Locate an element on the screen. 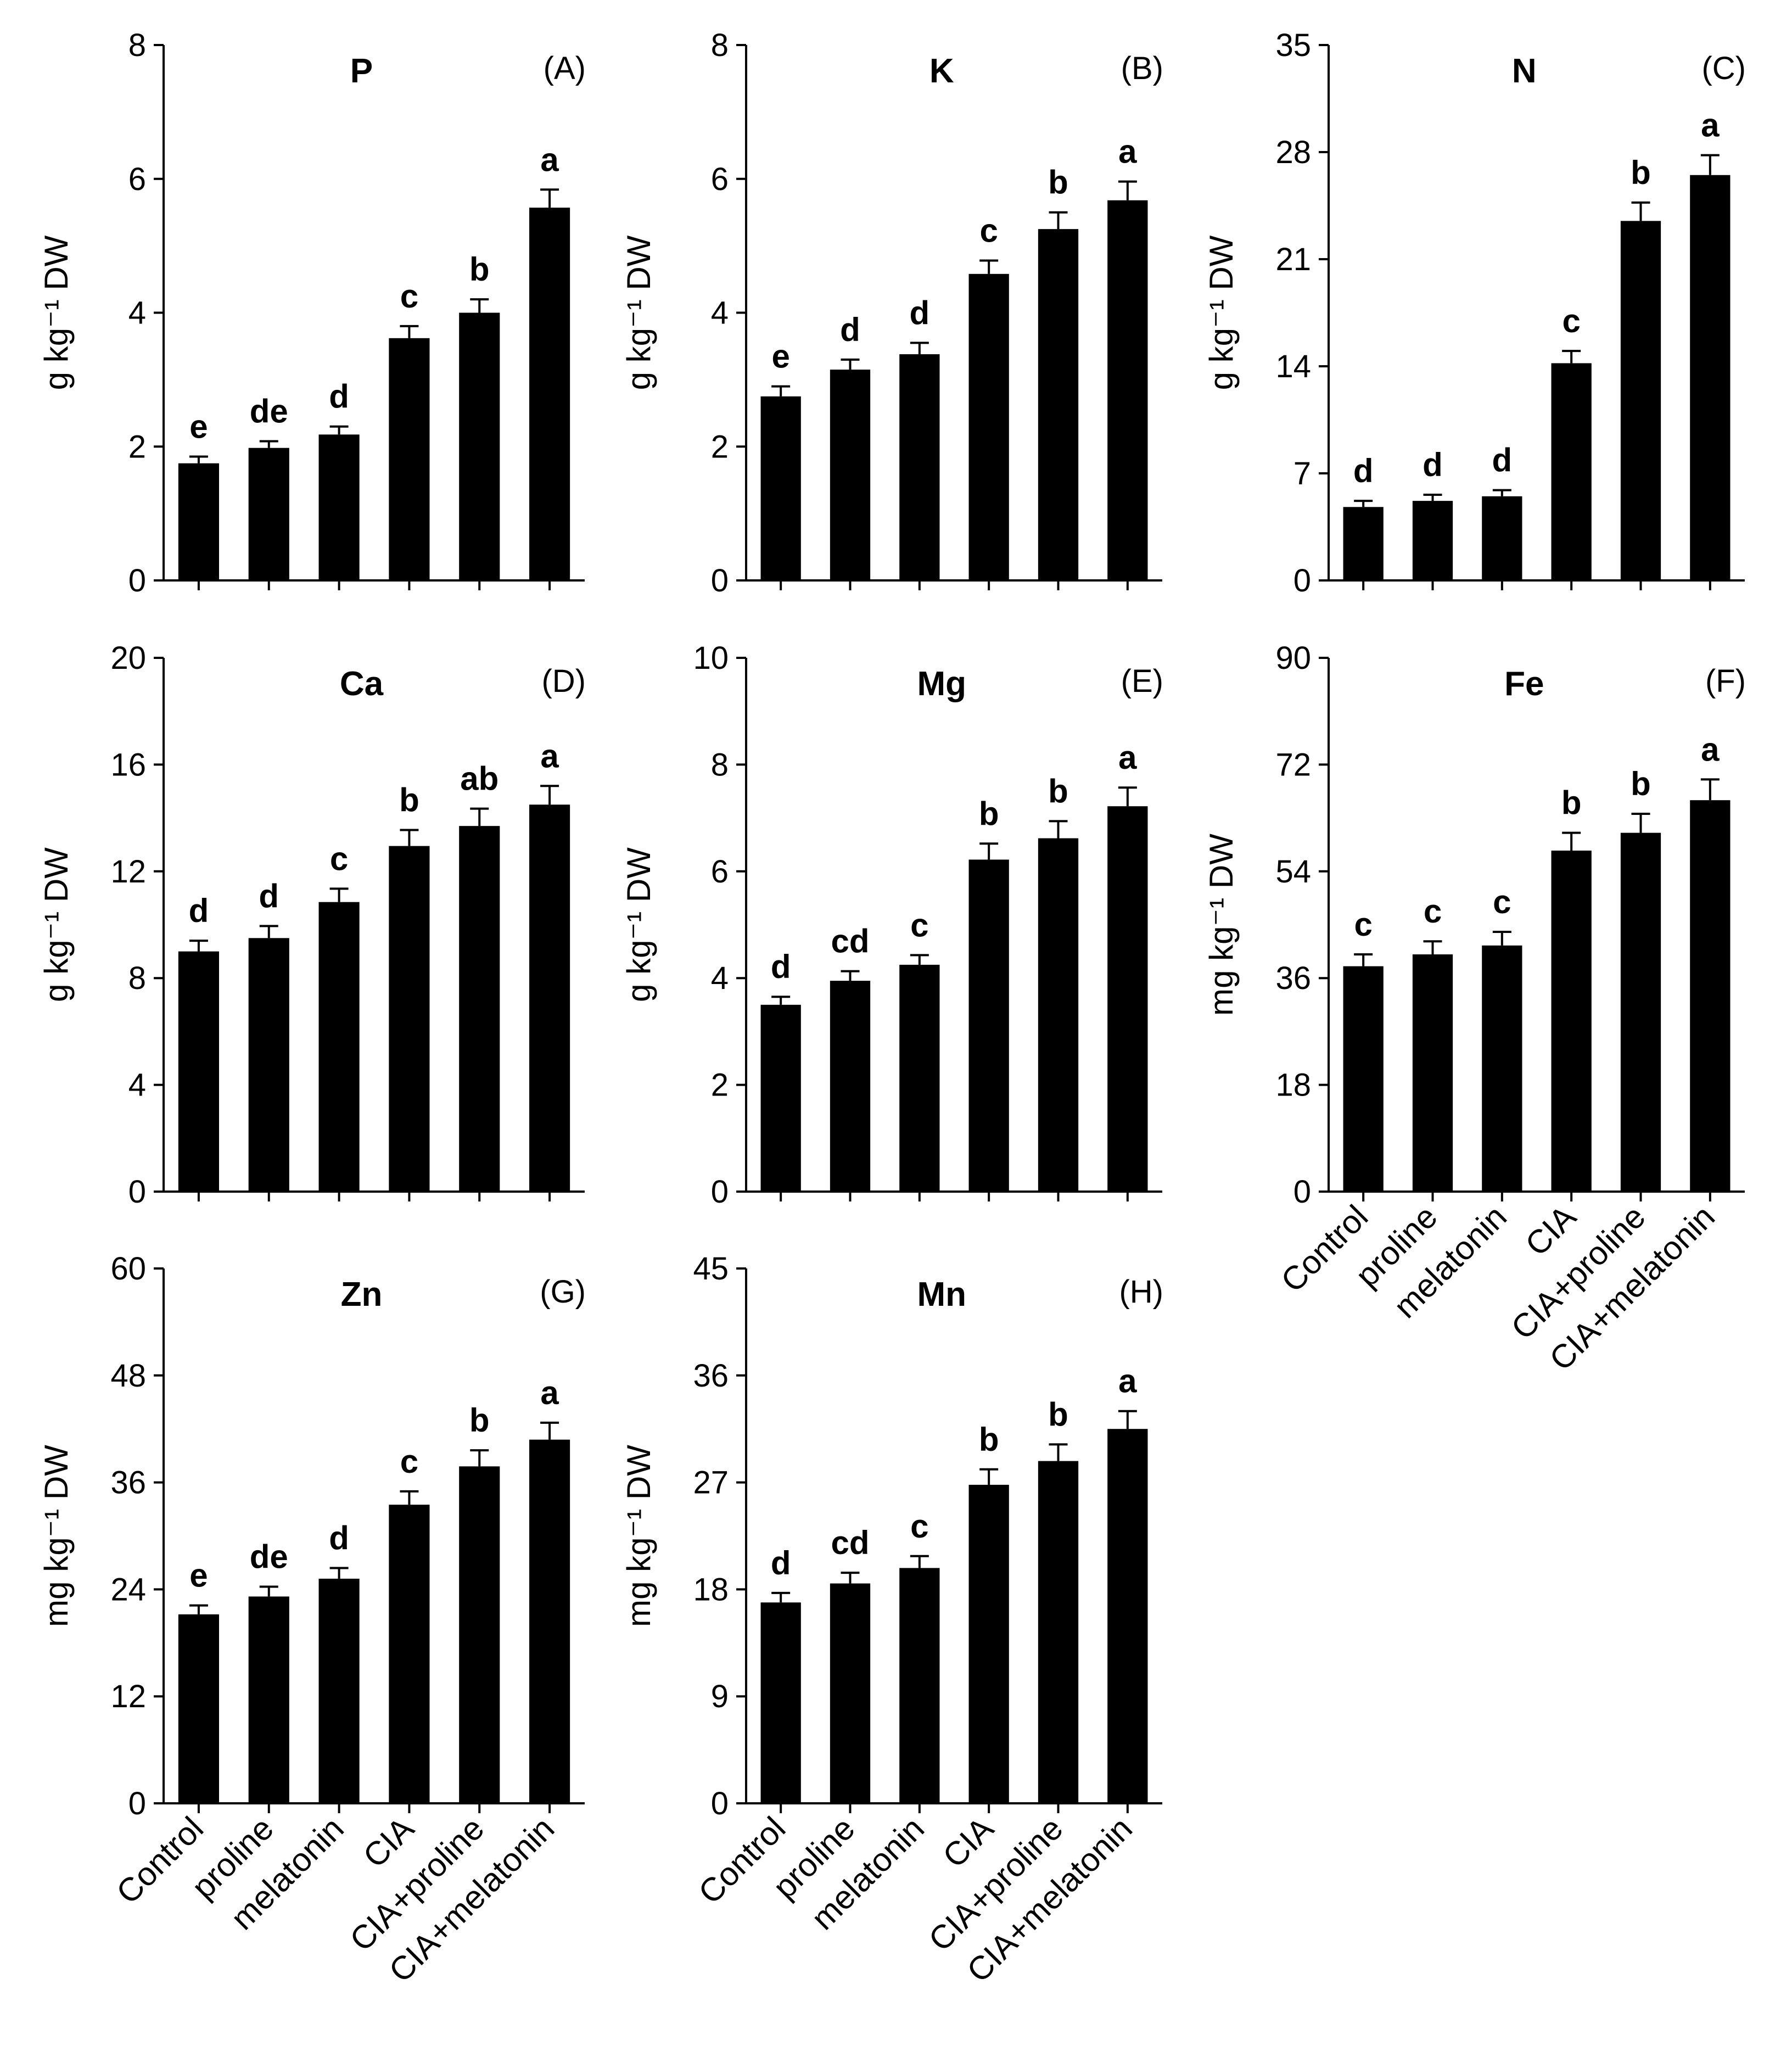 Image resolution: width=1792 pixels, height=2068 pixels. y-tick-label: 24 is located at coordinates (128, 1589).